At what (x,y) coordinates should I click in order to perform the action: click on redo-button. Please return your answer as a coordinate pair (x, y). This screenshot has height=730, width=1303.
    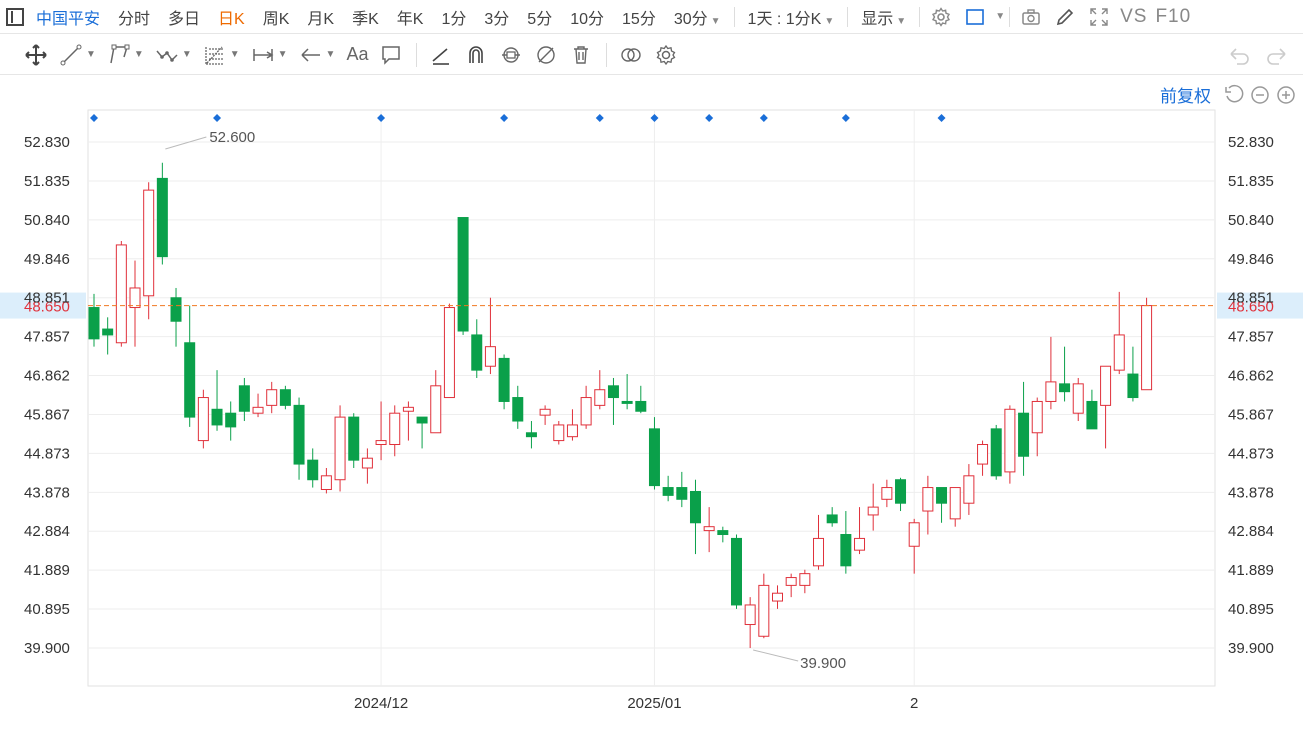
    Looking at the image, I should click on (1277, 56).